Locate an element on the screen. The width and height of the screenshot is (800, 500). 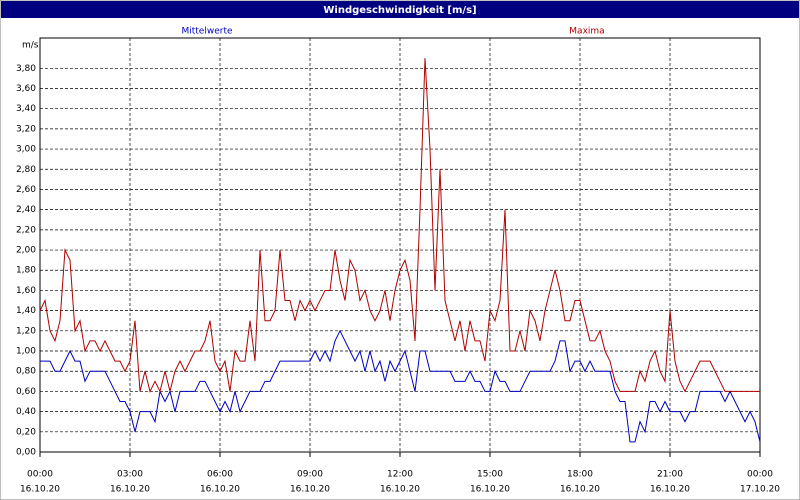
y-tick-label: 3,20 is located at coordinates (26, 129).